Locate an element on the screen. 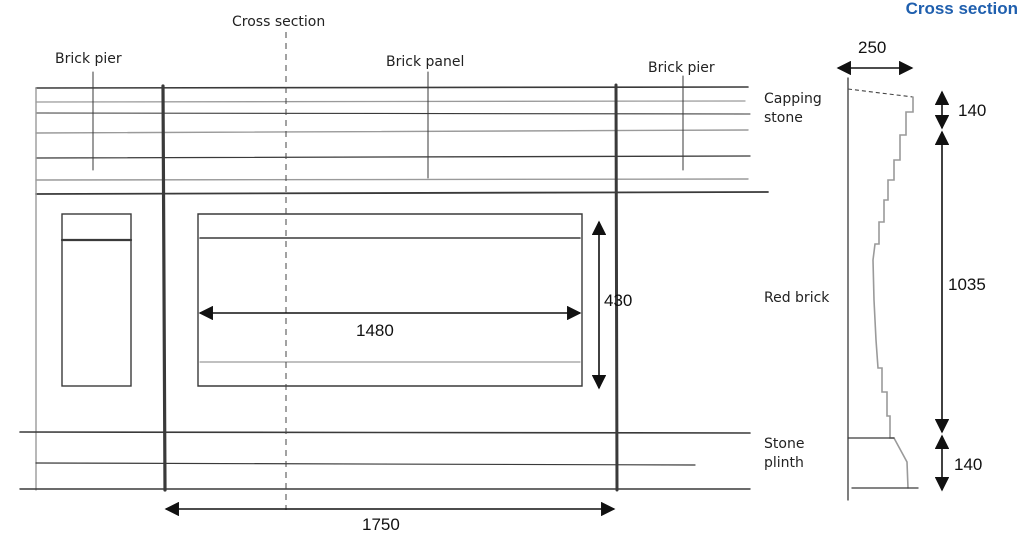  page-title: Cross section is located at coordinates (962, 9).